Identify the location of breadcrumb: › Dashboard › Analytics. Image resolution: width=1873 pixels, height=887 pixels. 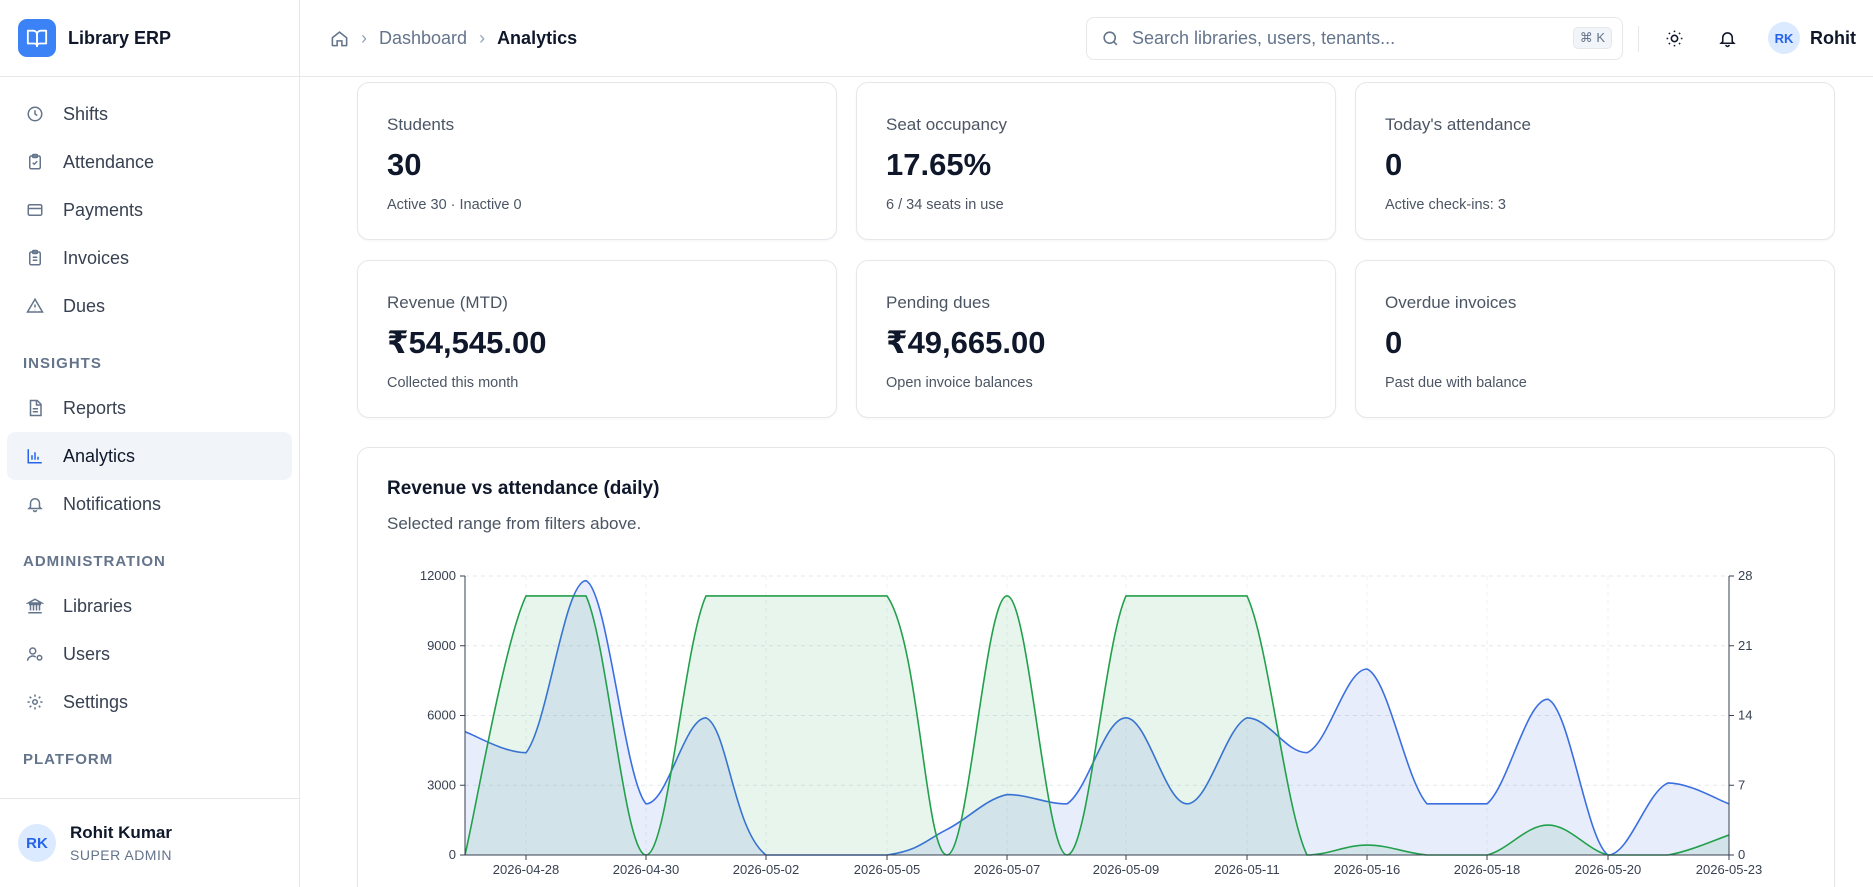
(453, 38).